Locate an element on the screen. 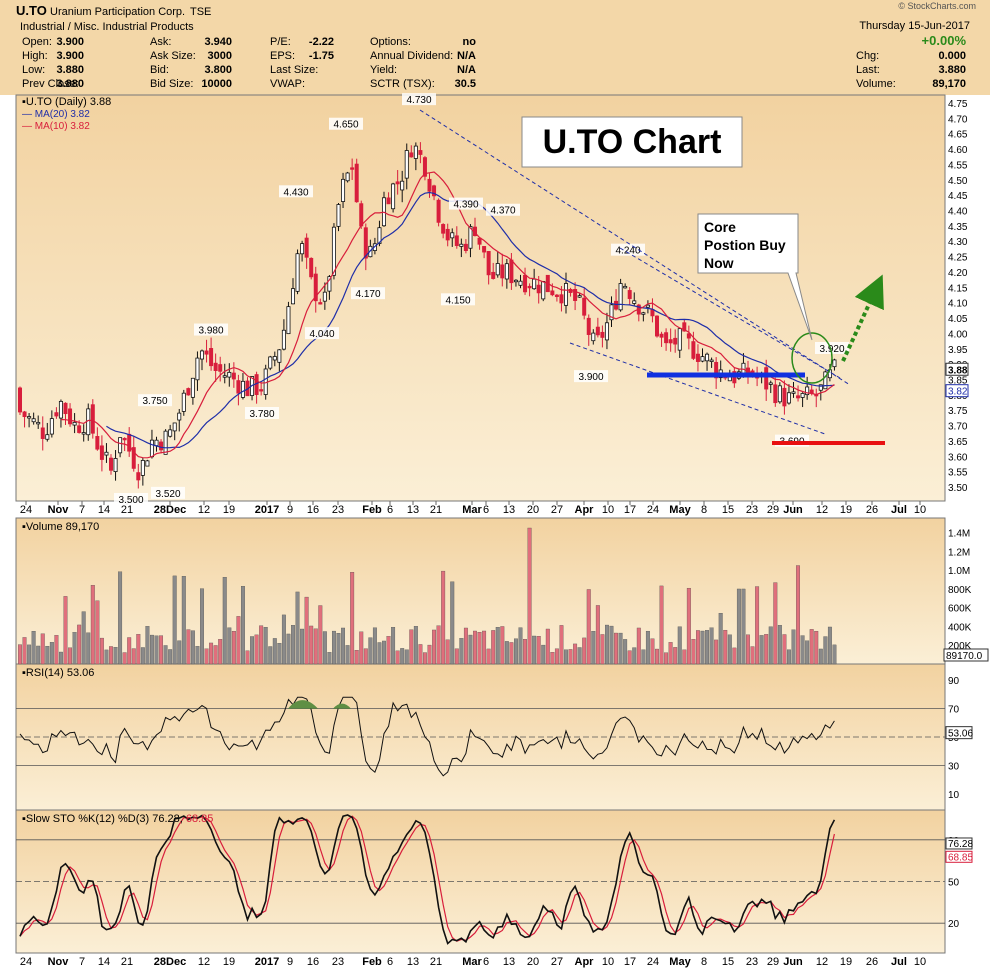  stat-label: SCTR (TSX): is located at coordinates (402, 84).